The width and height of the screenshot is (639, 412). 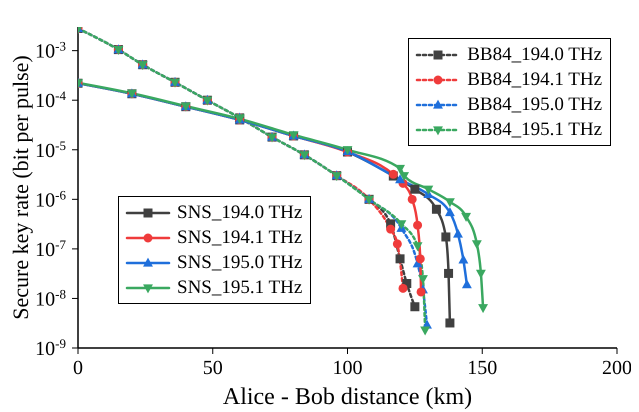 I want to click on legend-label: SNS_194.1 THz, so click(x=239, y=237).